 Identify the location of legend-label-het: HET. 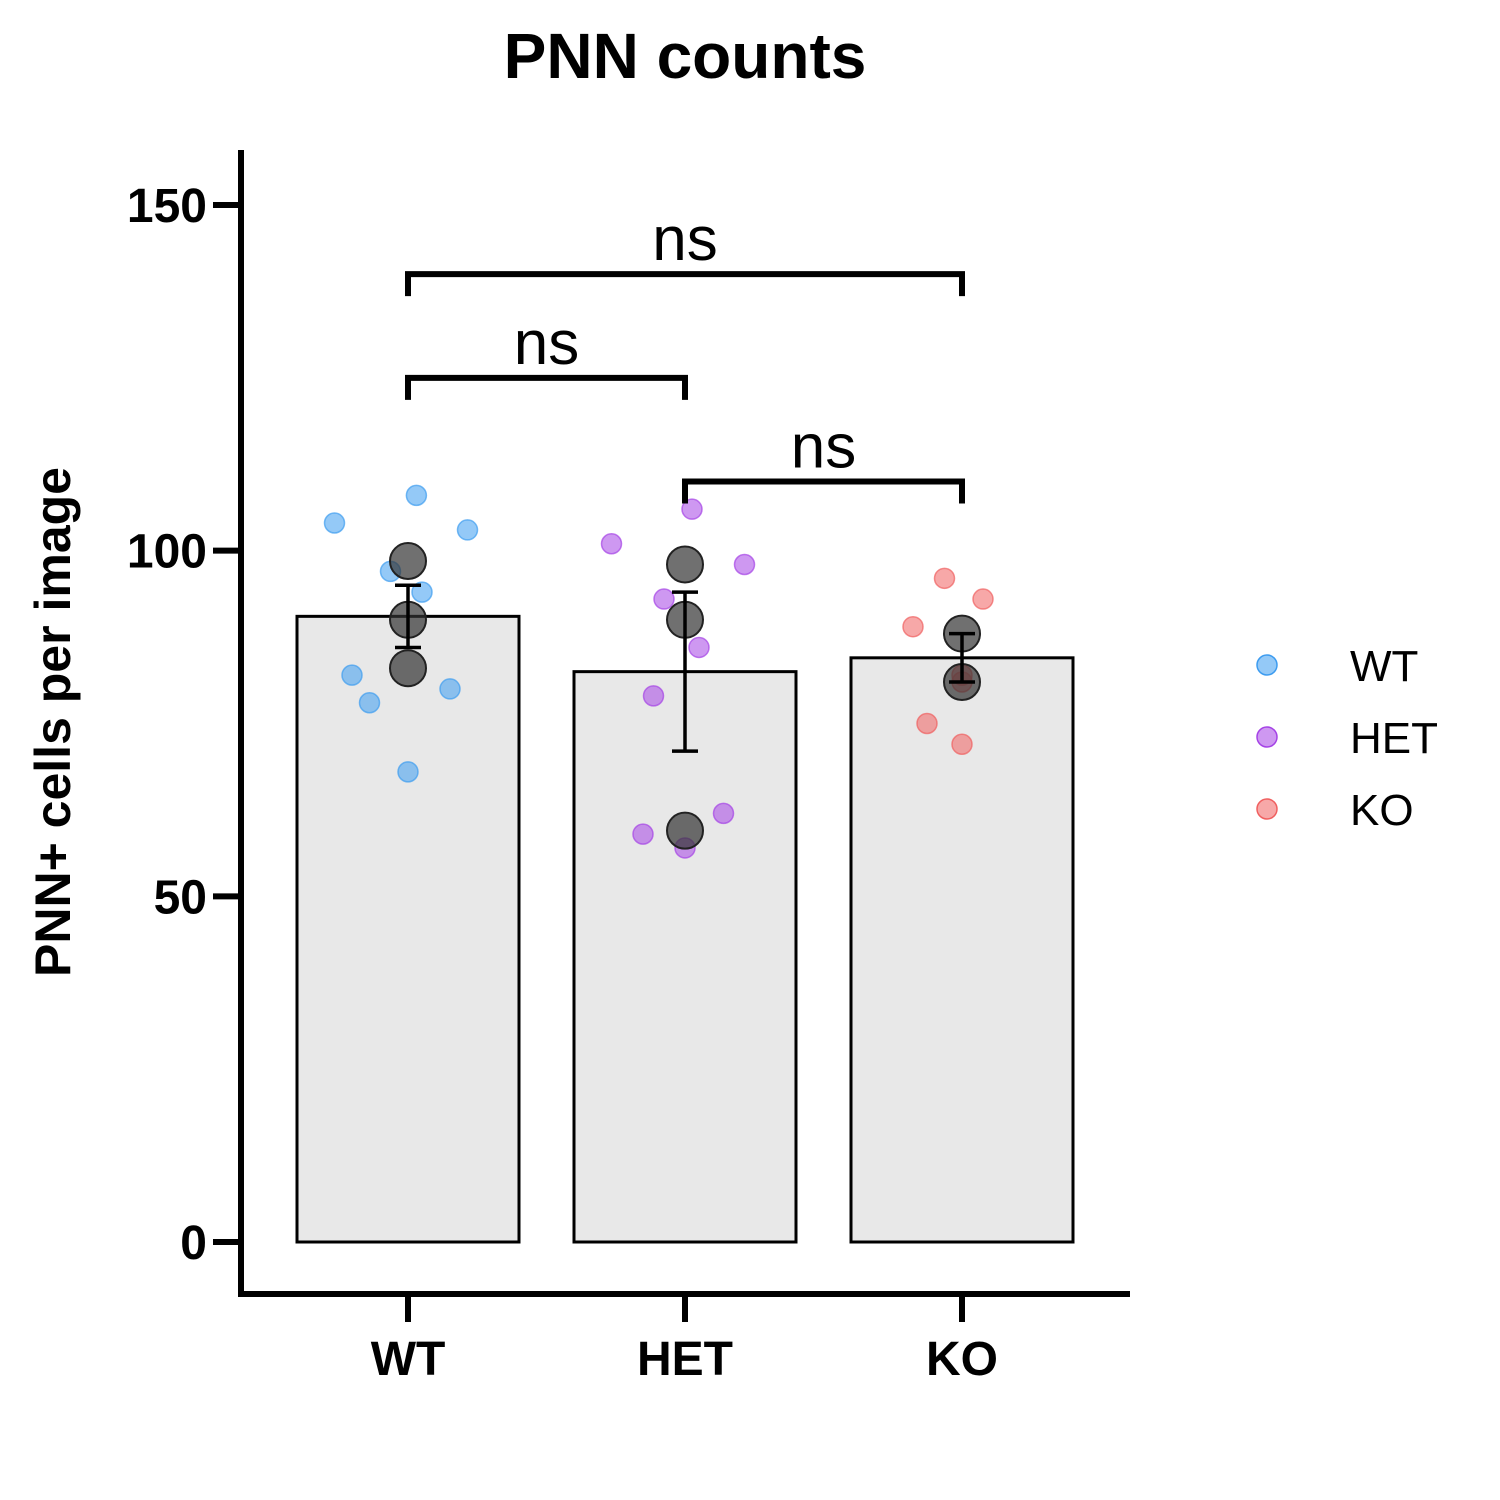
(1394, 738).